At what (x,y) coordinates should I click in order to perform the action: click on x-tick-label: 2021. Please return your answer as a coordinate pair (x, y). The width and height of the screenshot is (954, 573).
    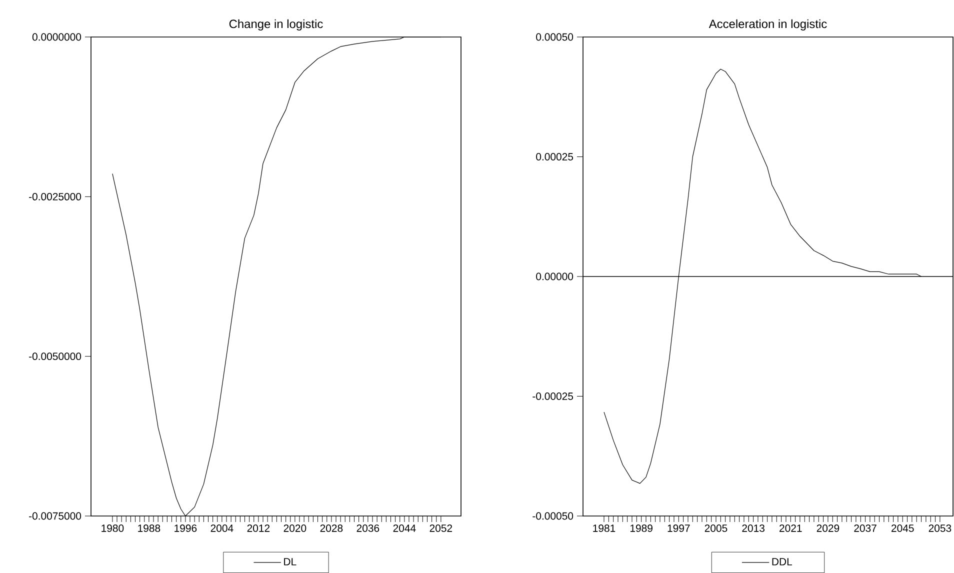
    Looking at the image, I should click on (791, 528).